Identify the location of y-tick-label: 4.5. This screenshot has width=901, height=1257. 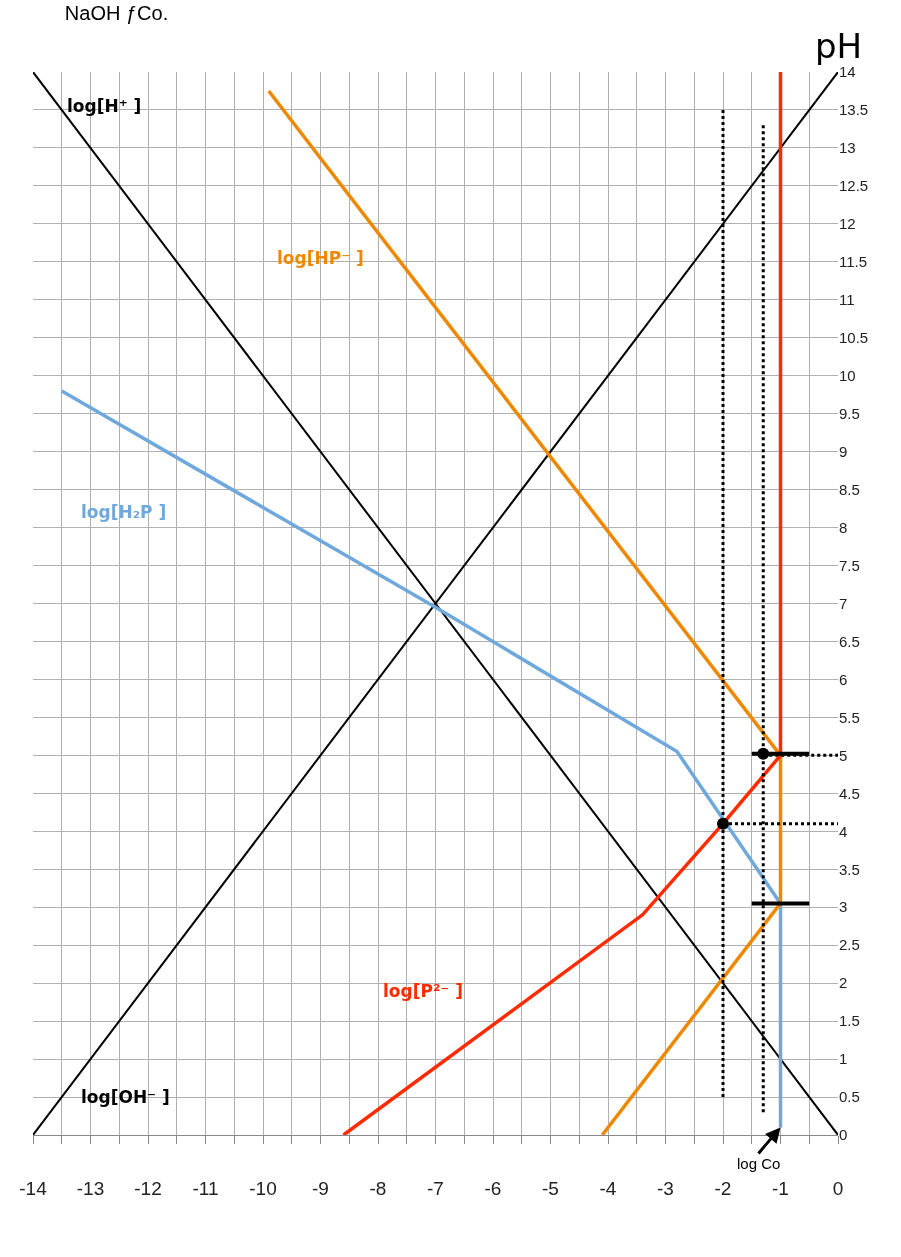
(849, 793).